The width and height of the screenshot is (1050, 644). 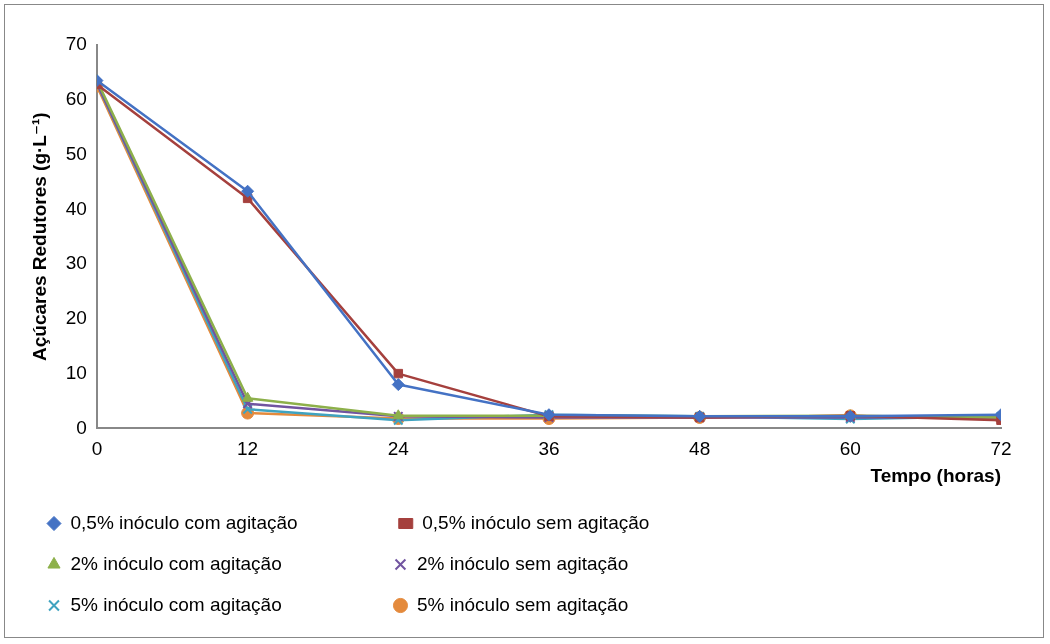 I want to click on y-tick-label: 20, so click(x=76, y=318).